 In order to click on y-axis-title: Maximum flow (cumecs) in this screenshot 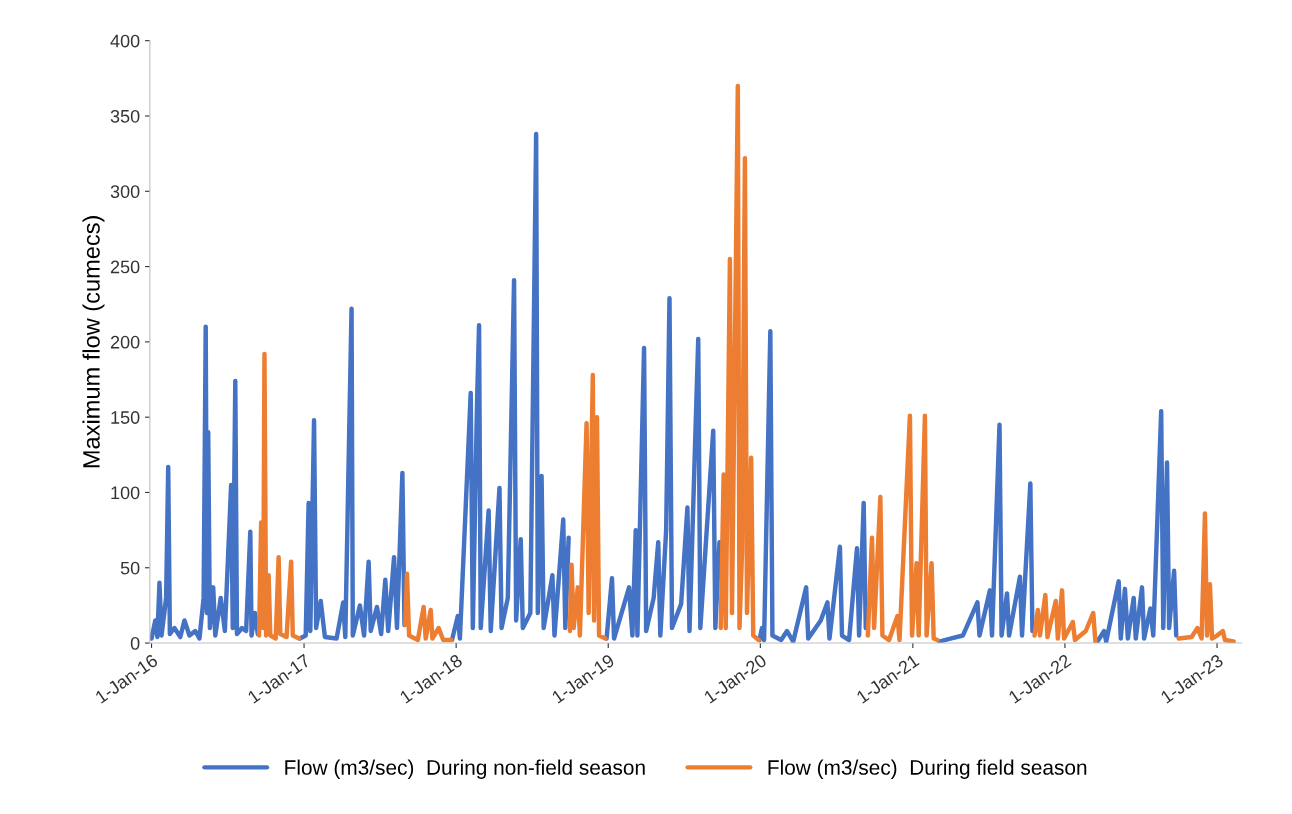, I will do `click(93, 342)`.